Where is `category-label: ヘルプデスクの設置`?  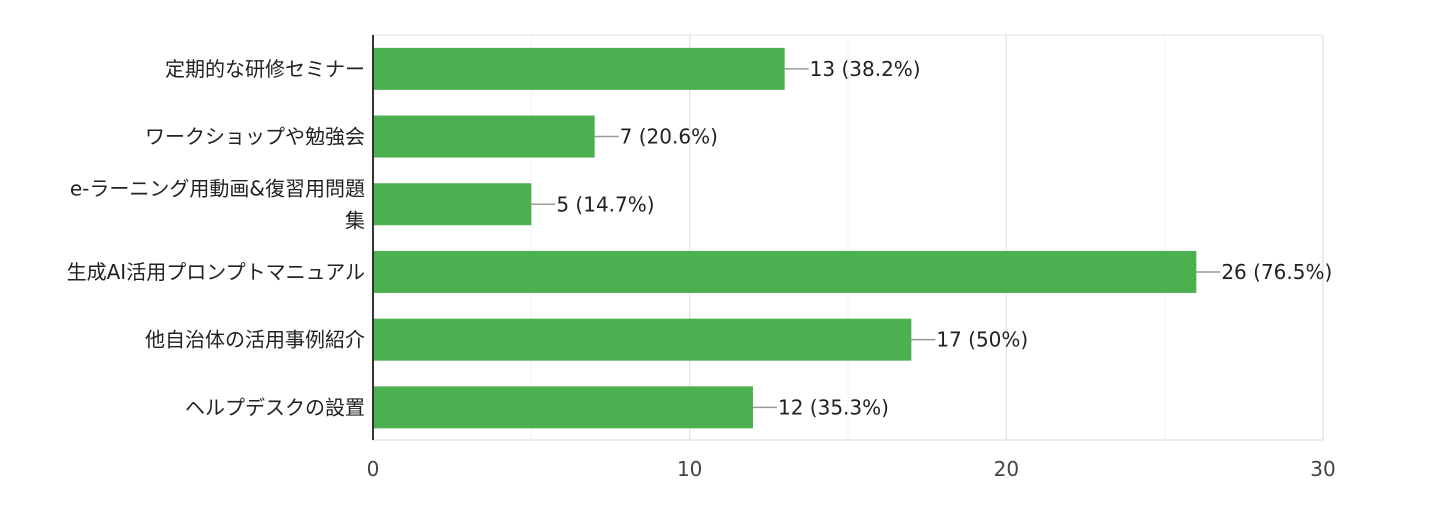 category-label: ヘルプデスクの設置 is located at coordinates (275, 407).